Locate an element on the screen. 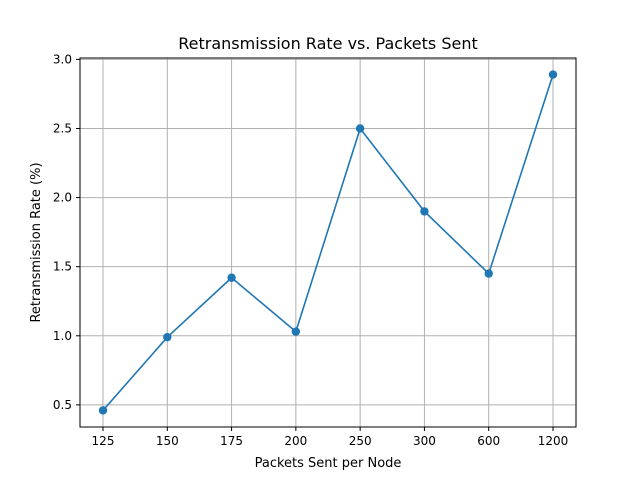 This screenshot has height=480, width=640. x-tick-label: 125 is located at coordinates (103, 441).